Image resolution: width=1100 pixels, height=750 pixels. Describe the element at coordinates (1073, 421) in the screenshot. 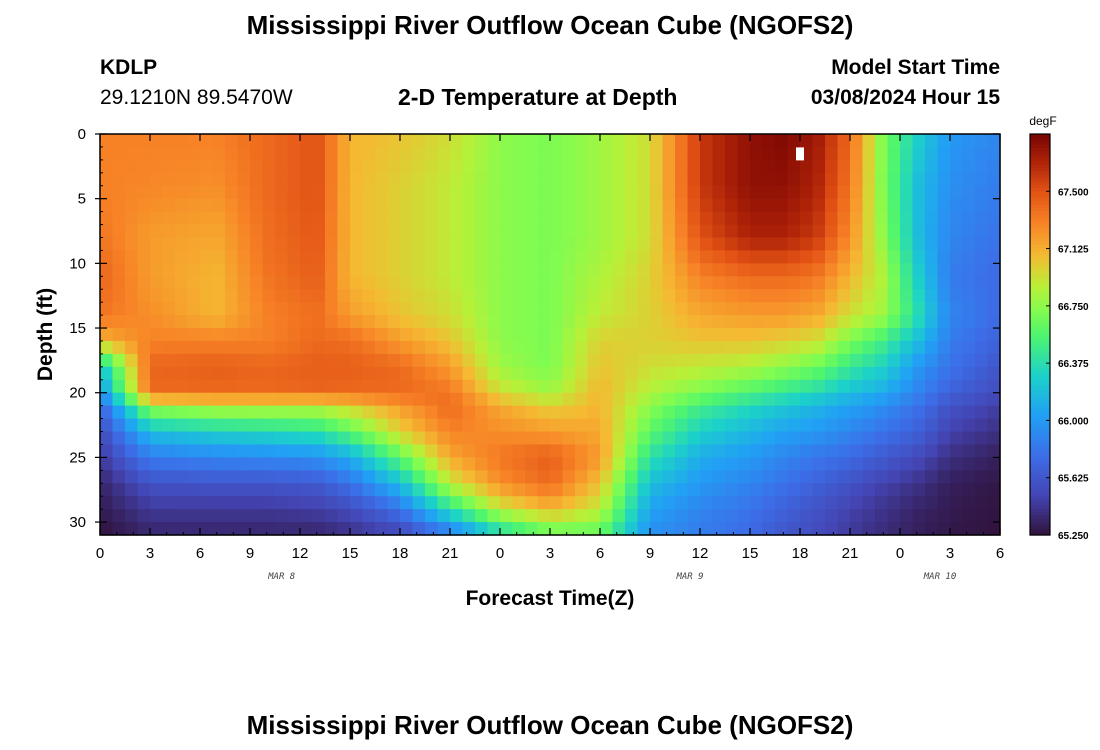

I see `colorbar-tick-label: 66.000` at that location.